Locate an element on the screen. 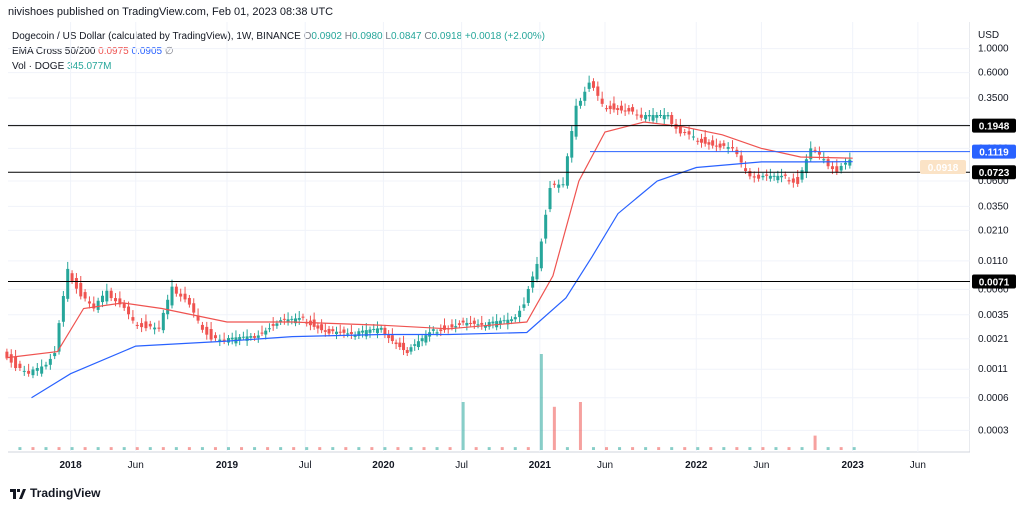 This screenshot has width=1024, height=507. y-tick-label: 0.0060 is located at coordinates (993, 289).